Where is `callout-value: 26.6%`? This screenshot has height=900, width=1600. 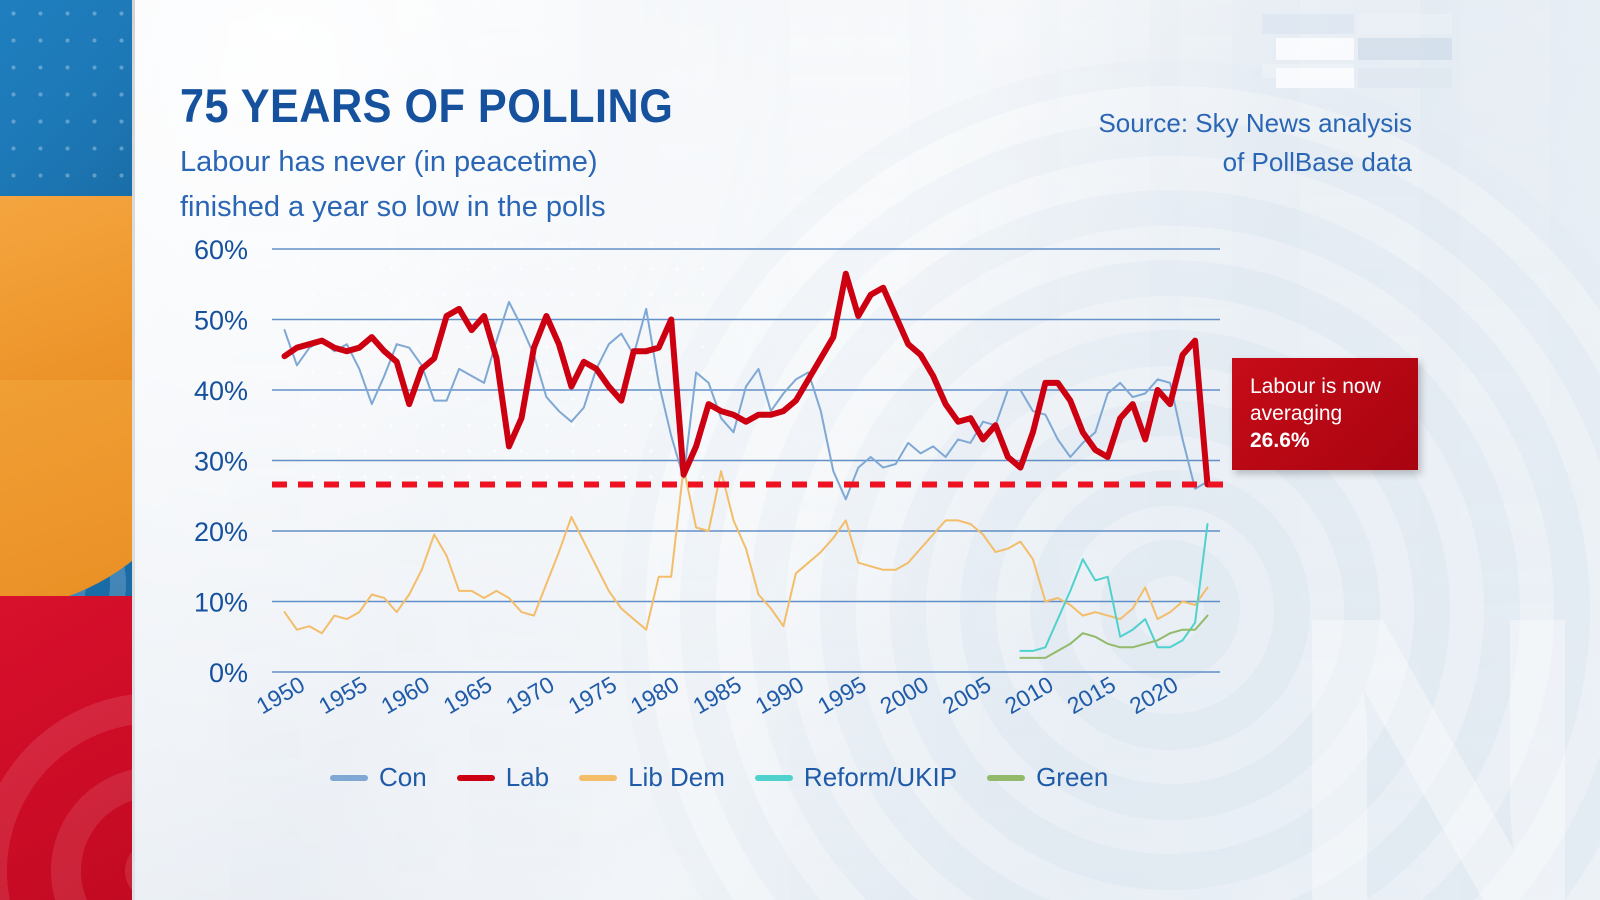
callout-value: 26.6% is located at coordinates (1280, 440).